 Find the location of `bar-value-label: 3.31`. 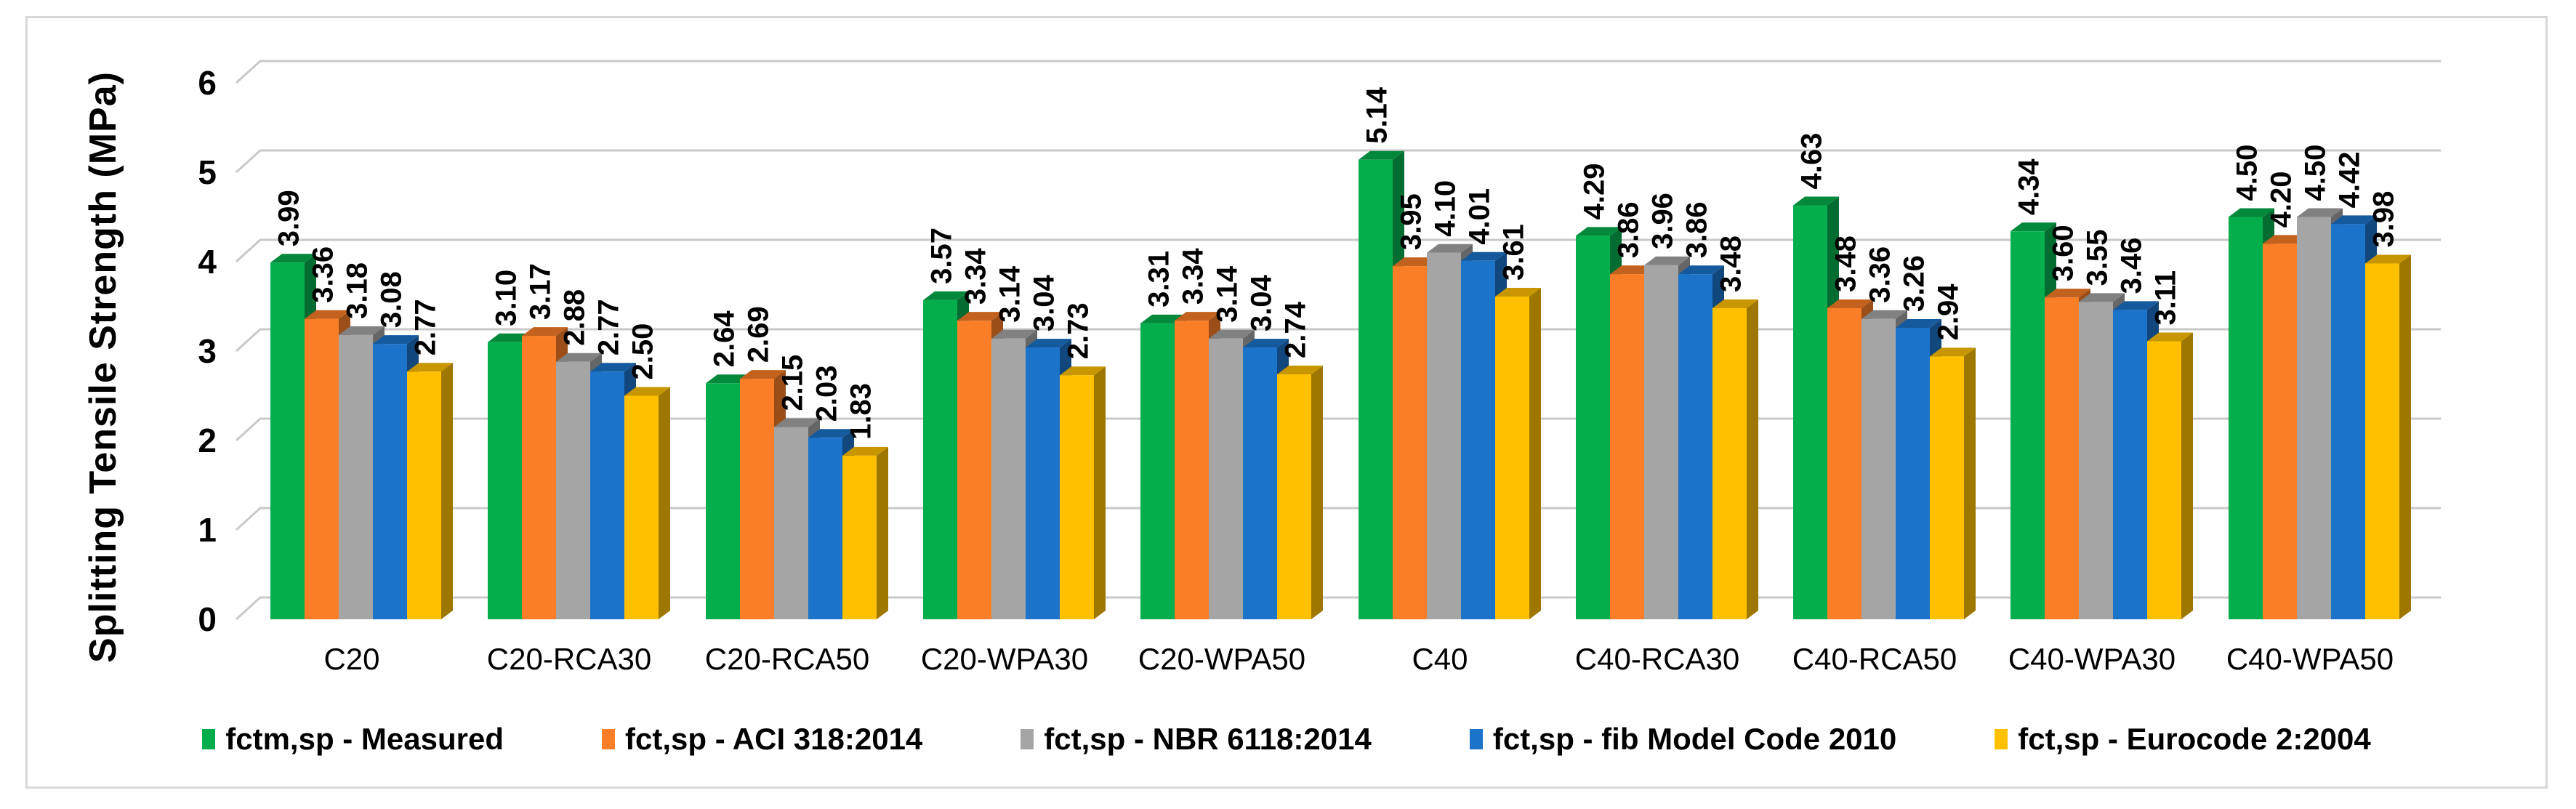

bar-value-label: 3.31 is located at coordinates (1159, 279).